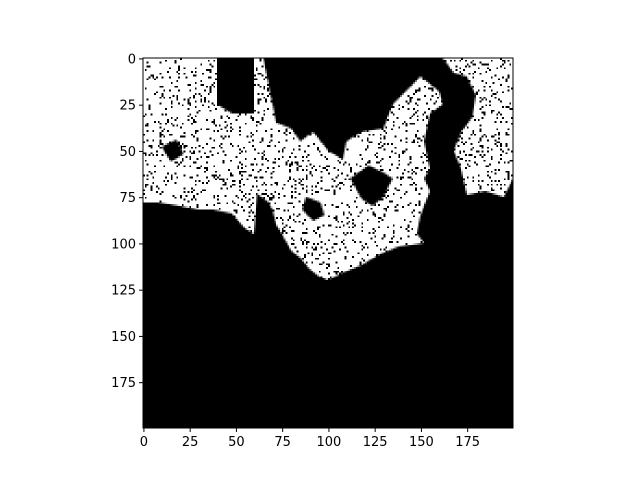  I want to click on x-tick-label: 175, so click(467, 442).